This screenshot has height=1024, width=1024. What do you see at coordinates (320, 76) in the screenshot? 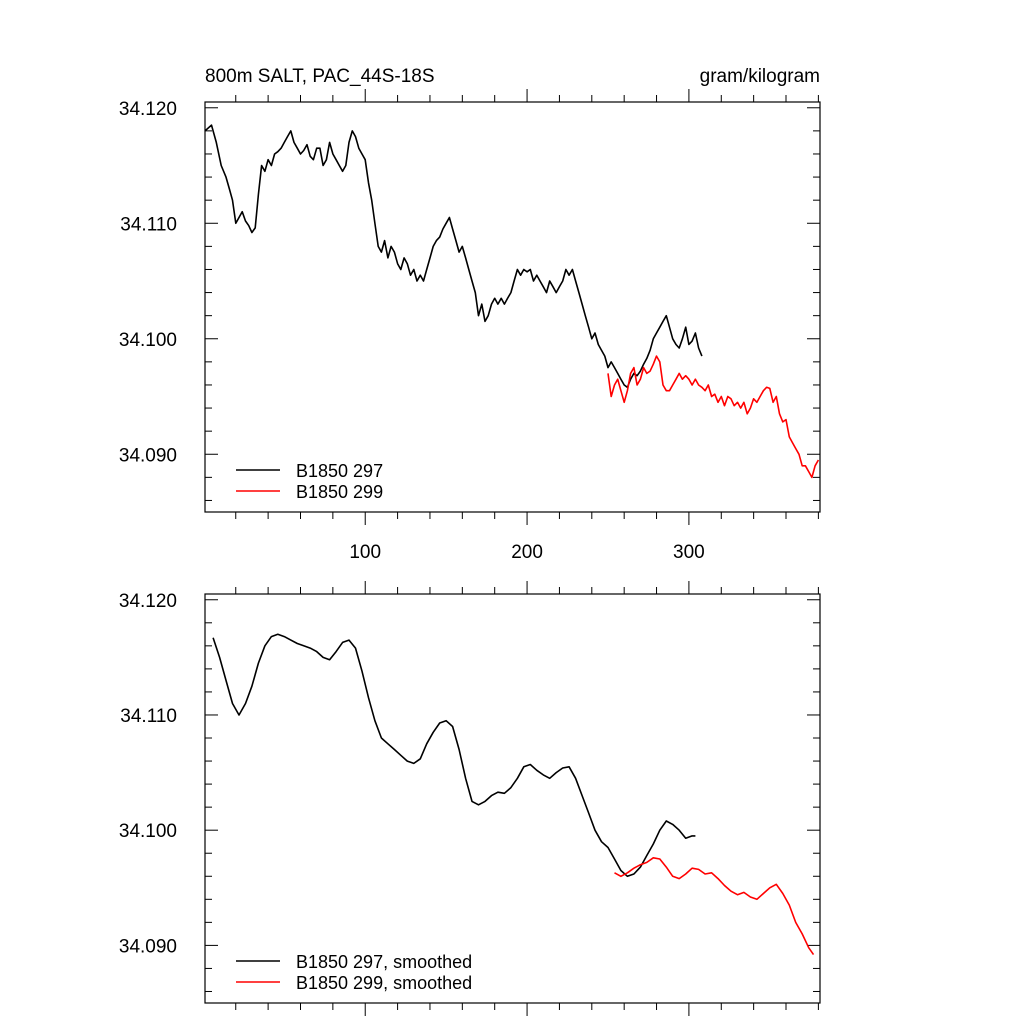
I see `chart-title: 800m SALT, PAC_44S-18S` at bounding box center [320, 76].